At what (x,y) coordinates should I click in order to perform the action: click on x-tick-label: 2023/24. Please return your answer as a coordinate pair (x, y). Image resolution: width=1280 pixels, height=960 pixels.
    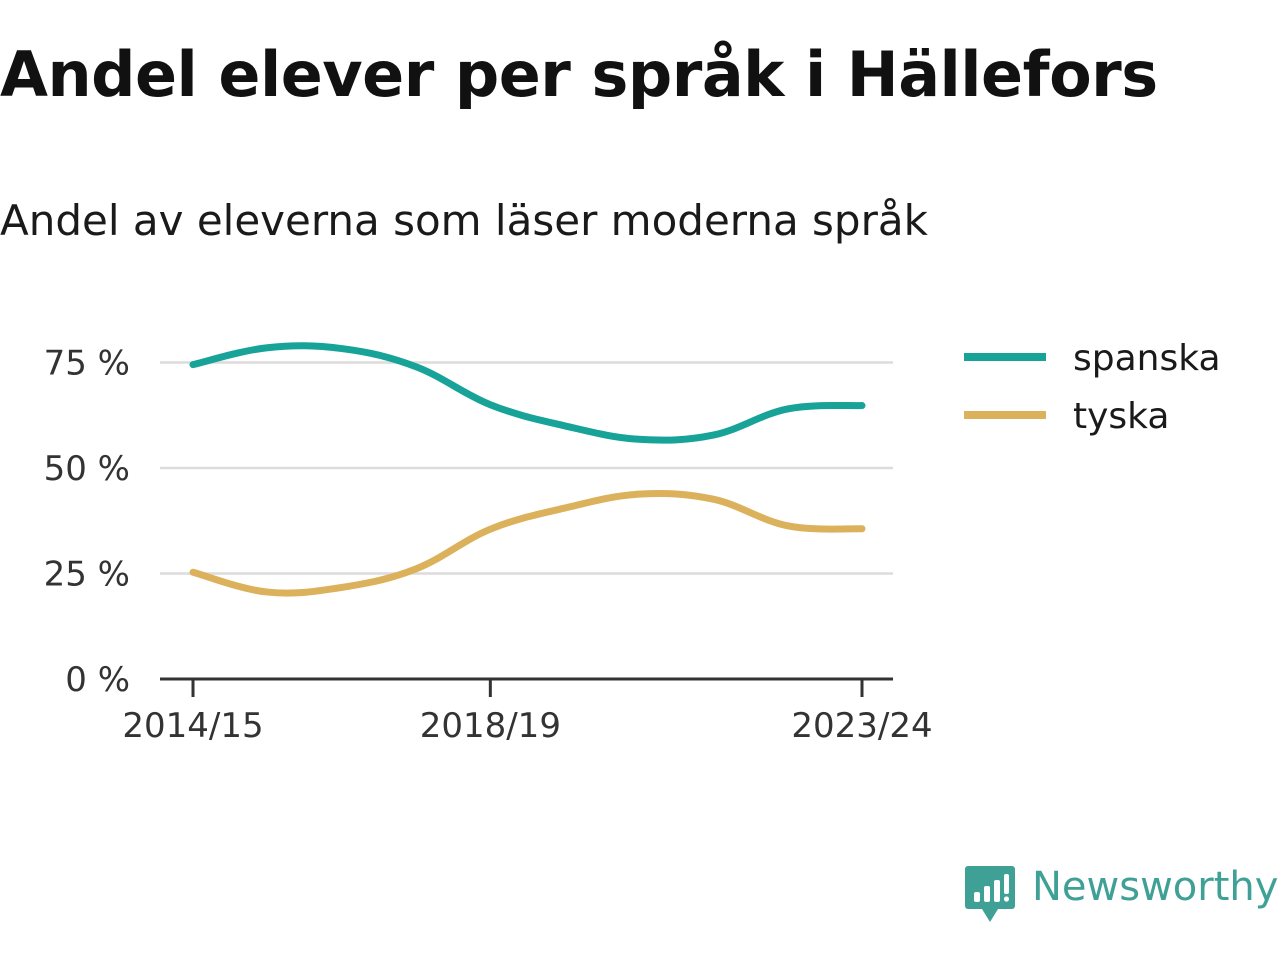
    Looking at the image, I should click on (861, 726).